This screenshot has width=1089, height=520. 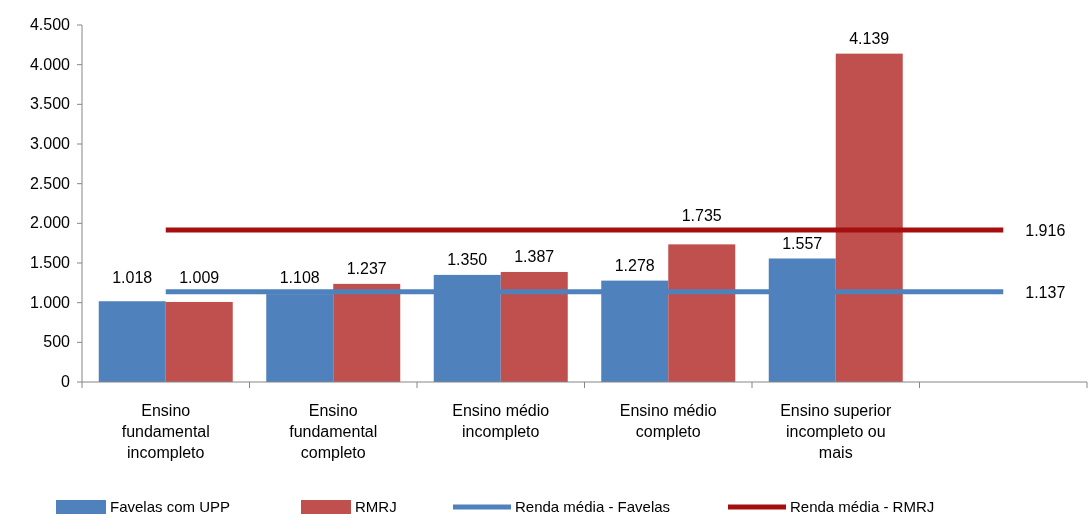 I want to click on y-tick-label: 1.000, so click(x=50, y=302).